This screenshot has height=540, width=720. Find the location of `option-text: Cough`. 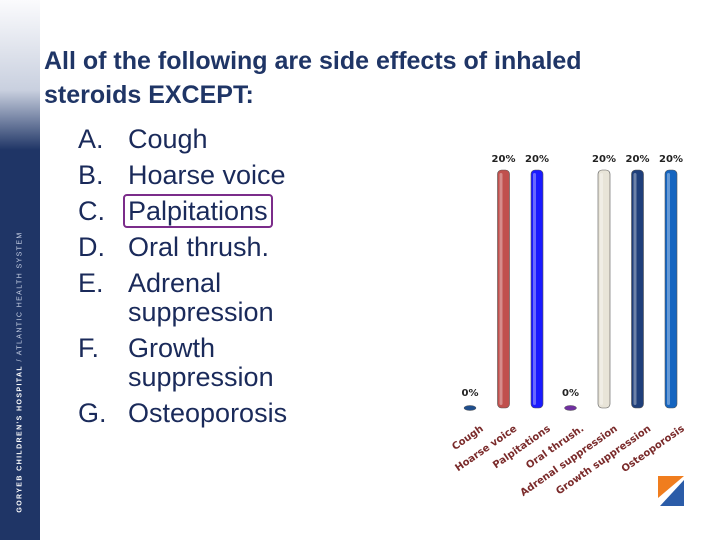

option-text: Cough is located at coordinates (168, 139).